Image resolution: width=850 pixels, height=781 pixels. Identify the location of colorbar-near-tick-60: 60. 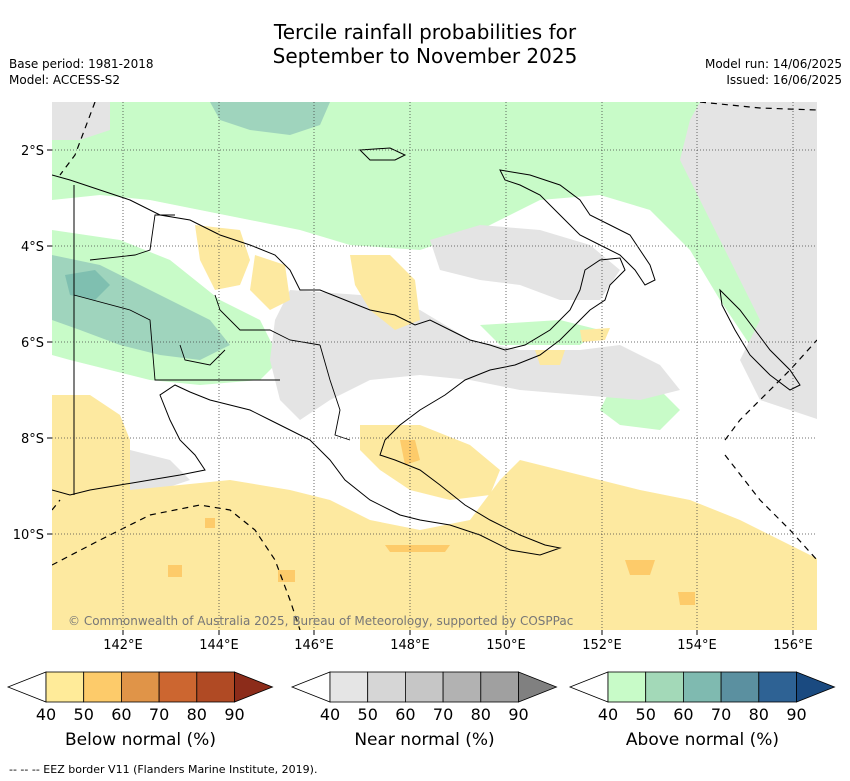
(405, 714).